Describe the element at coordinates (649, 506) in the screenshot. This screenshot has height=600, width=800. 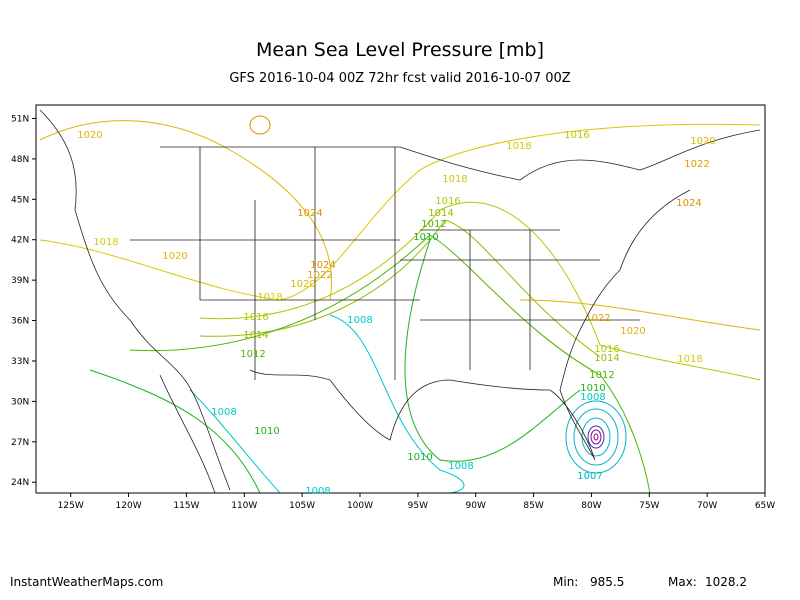
I see `lon-tick-label: 75W` at that location.